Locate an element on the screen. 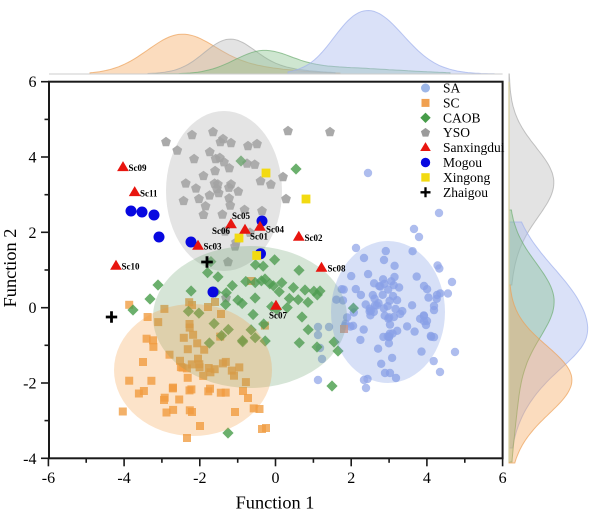 Image resolution: width=600 pixels, height=523 pixels. svg-text: Function 2 is located at coordinates (10, 268).